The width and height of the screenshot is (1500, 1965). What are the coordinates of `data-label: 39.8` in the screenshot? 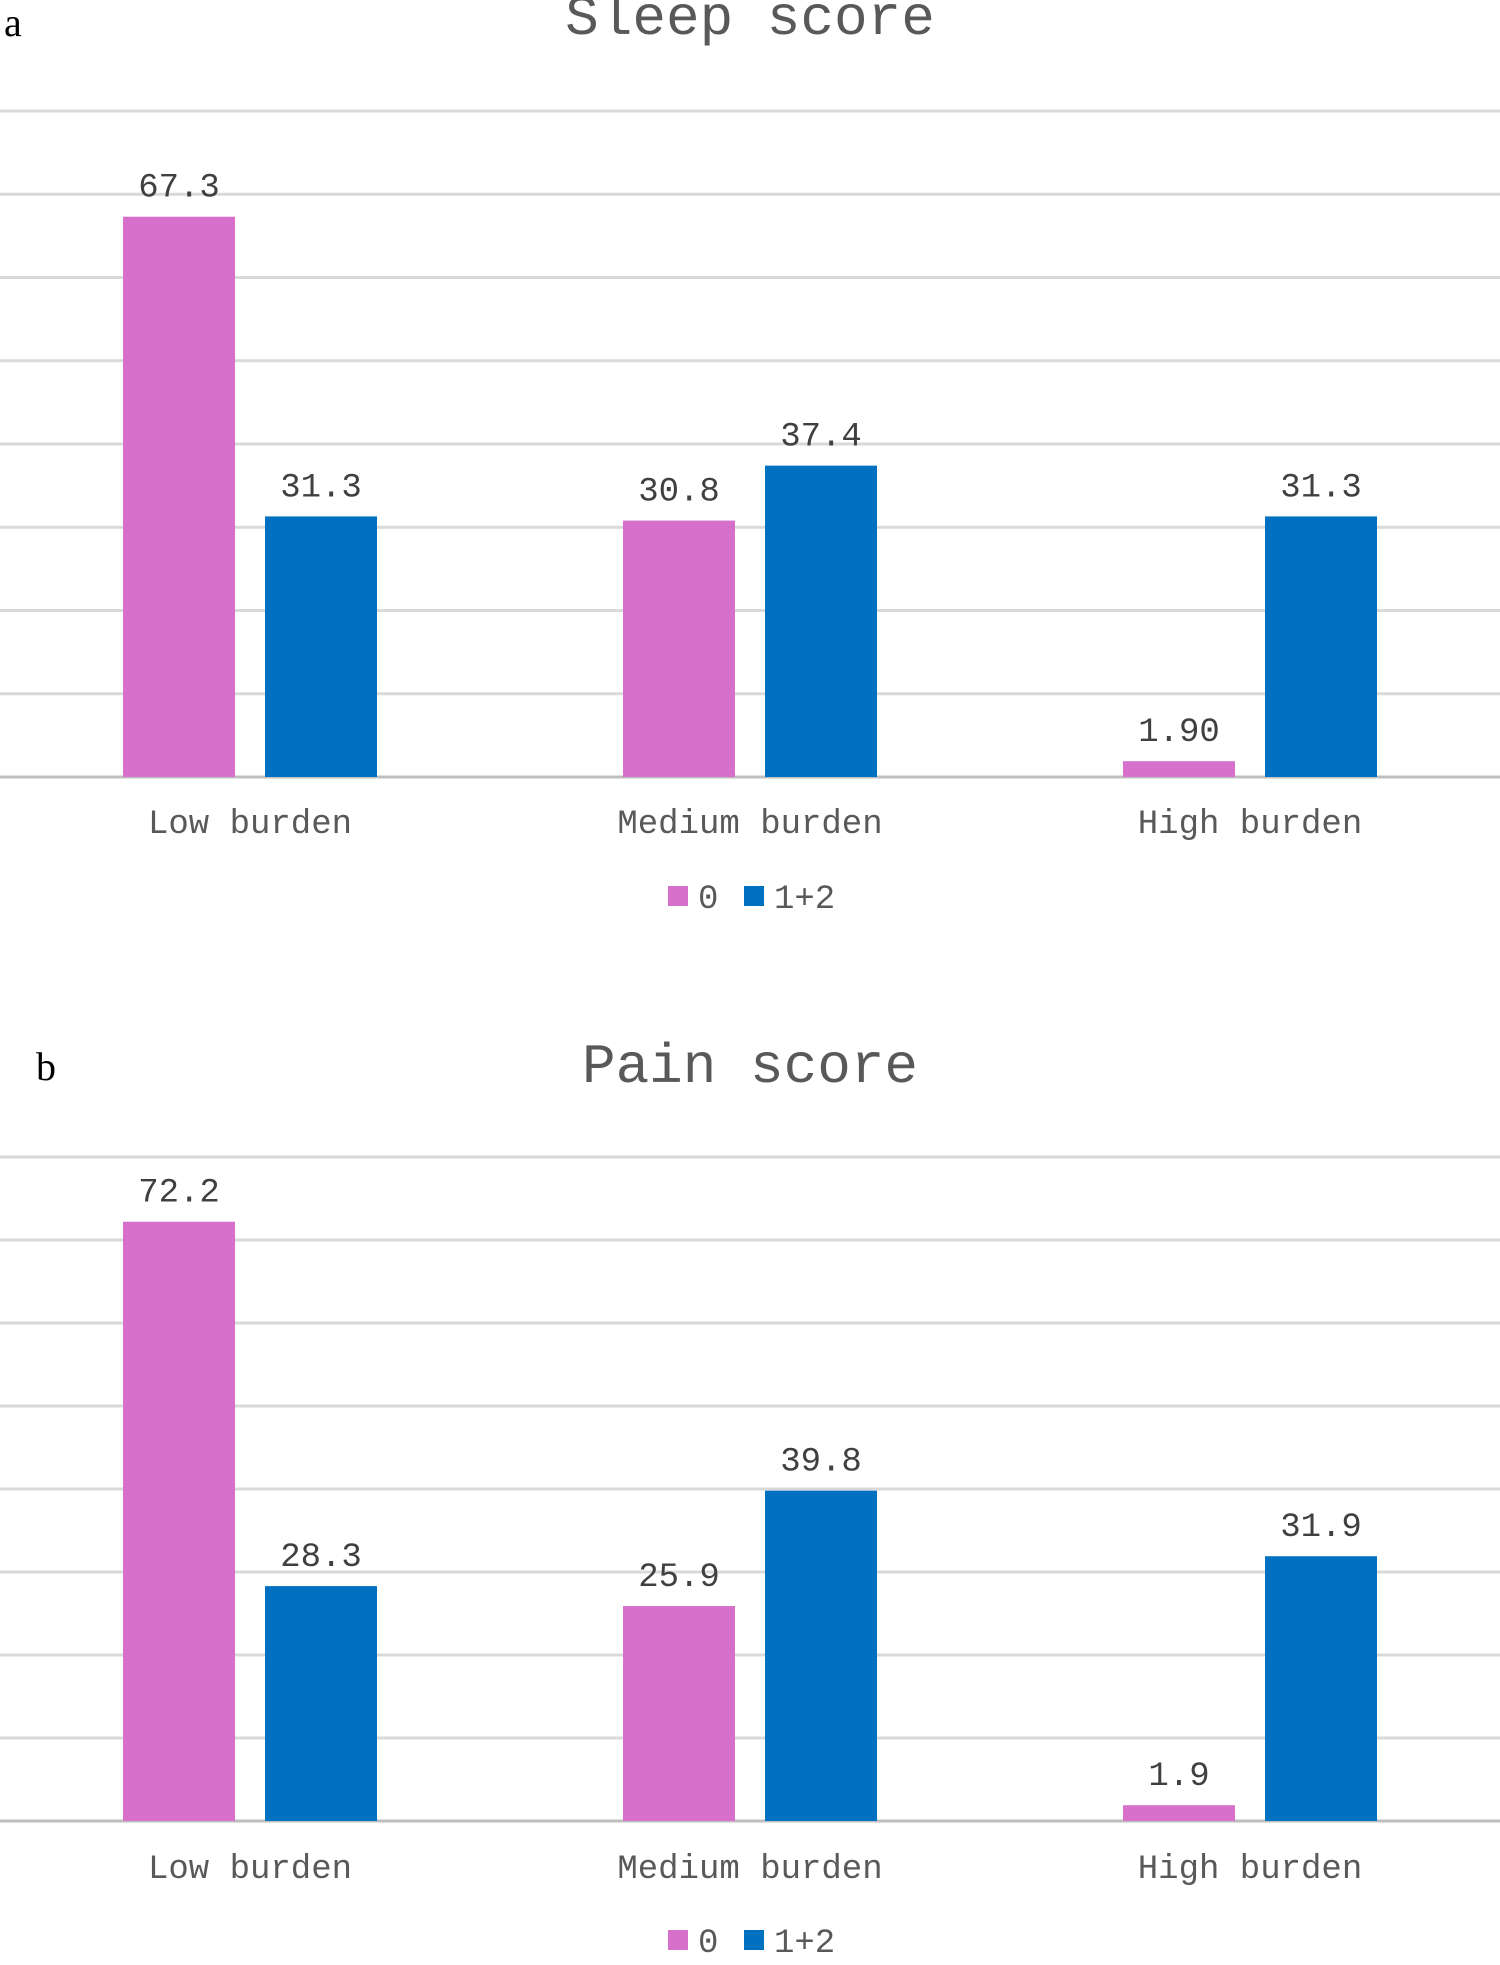 It's located at (821, 1463).